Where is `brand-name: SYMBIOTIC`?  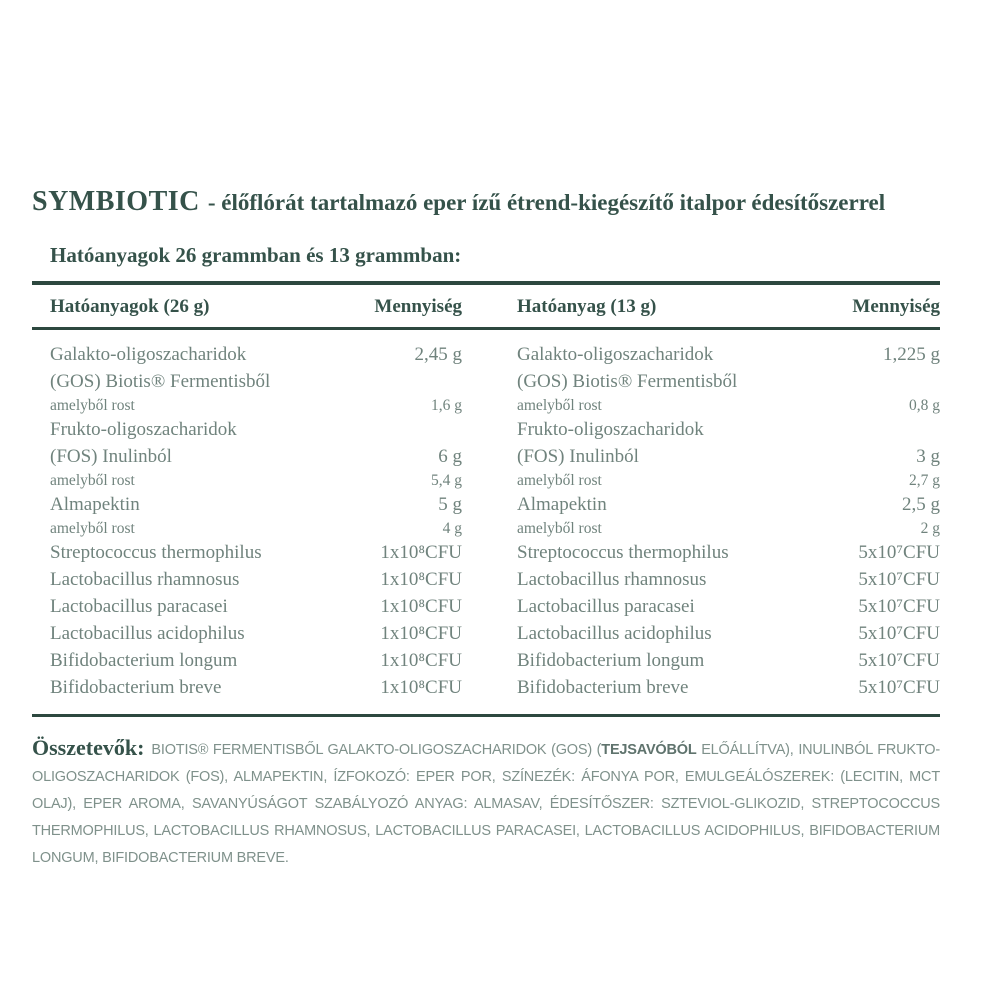 brand-name: SYMBIOTIC is located at coordinates (116, 201).